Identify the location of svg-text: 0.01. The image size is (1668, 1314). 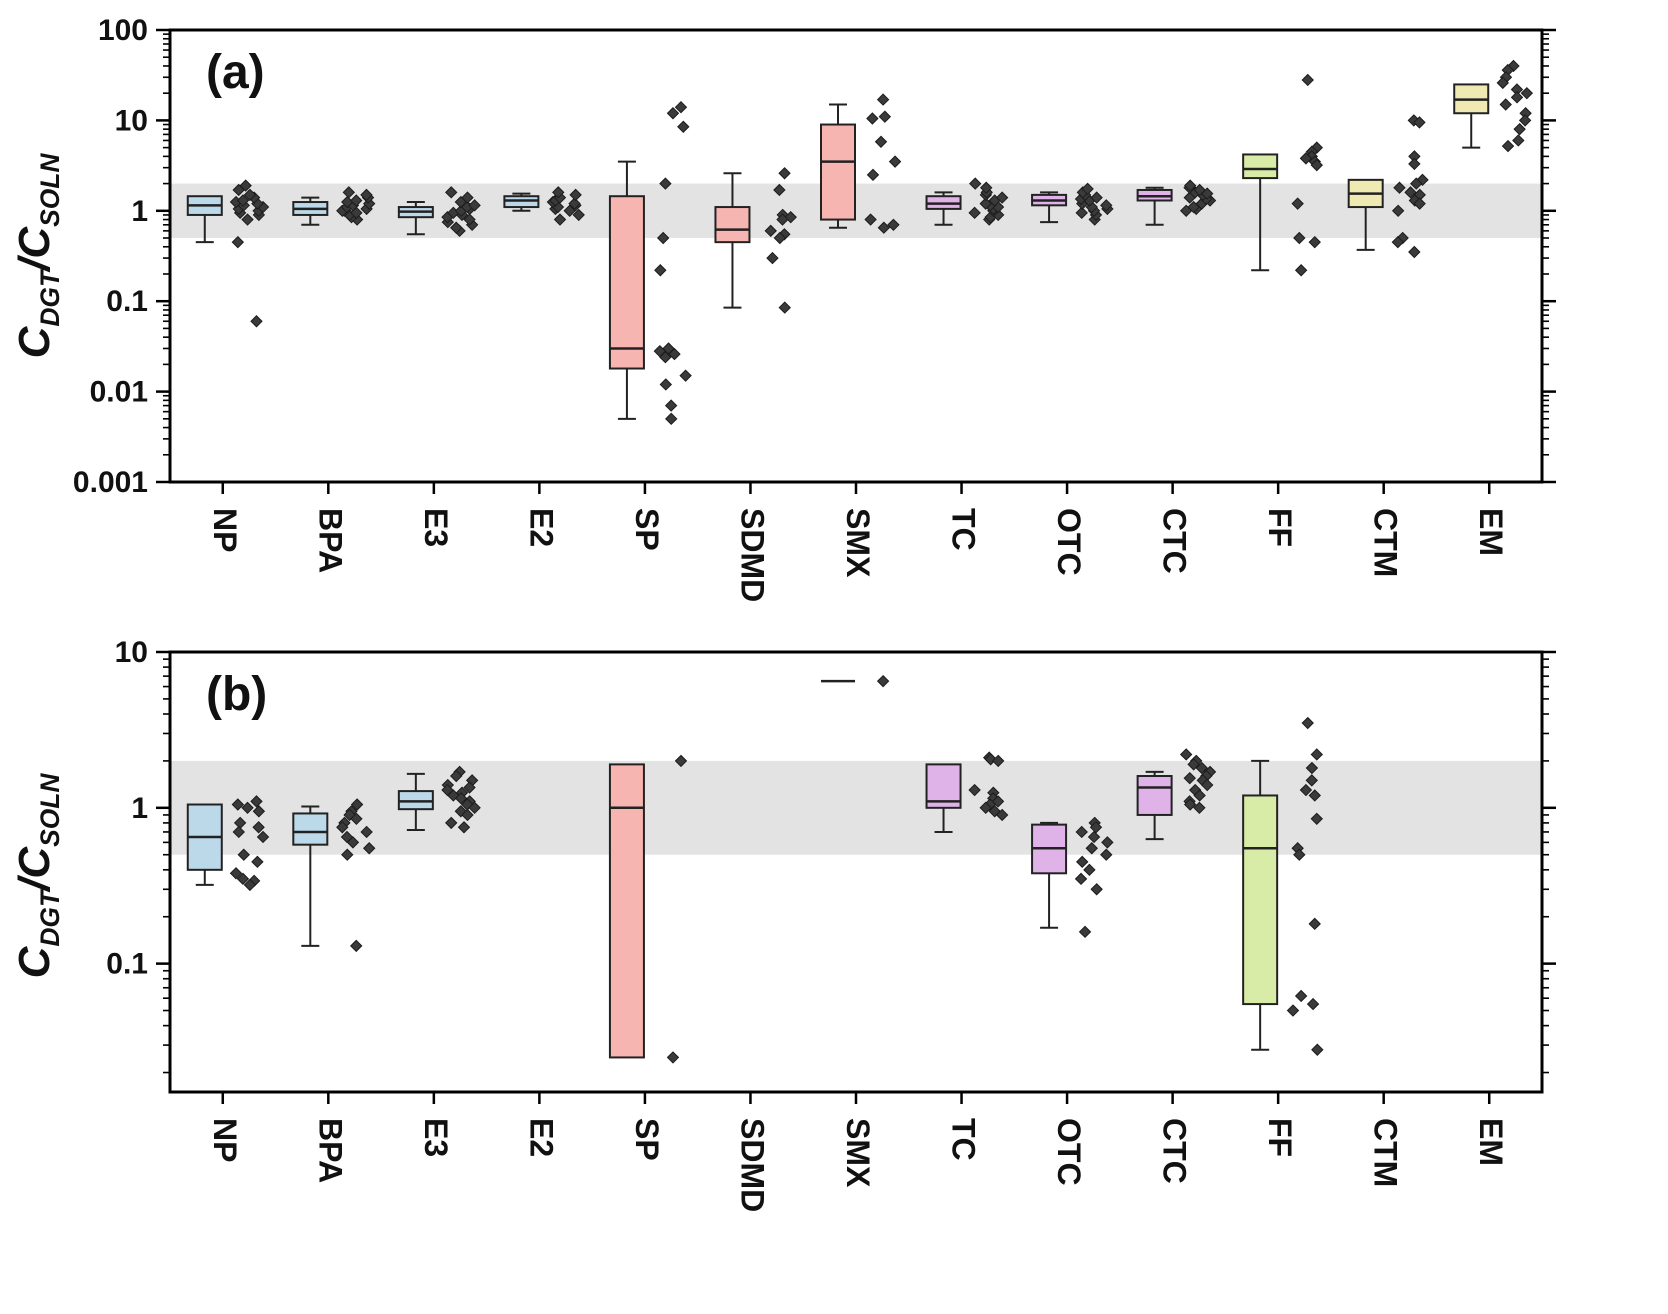
(119, 392).